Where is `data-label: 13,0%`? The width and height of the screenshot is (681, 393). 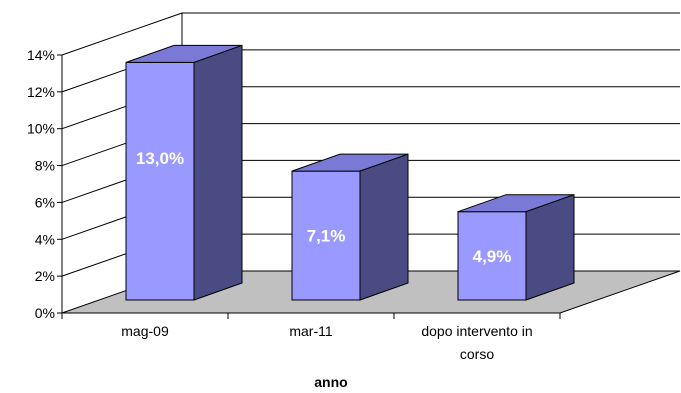
data-label: 13,0% is located at coordinates (160, 158).